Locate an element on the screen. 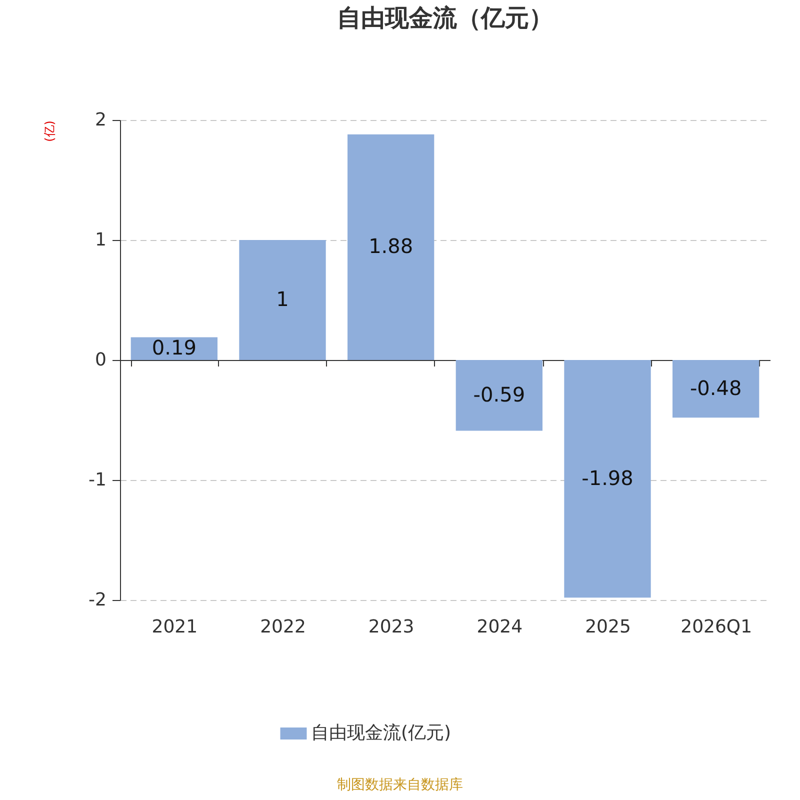 This screenshot has width=800, height=800. y-tick-label: -2 is located at coordinates (97, 600).